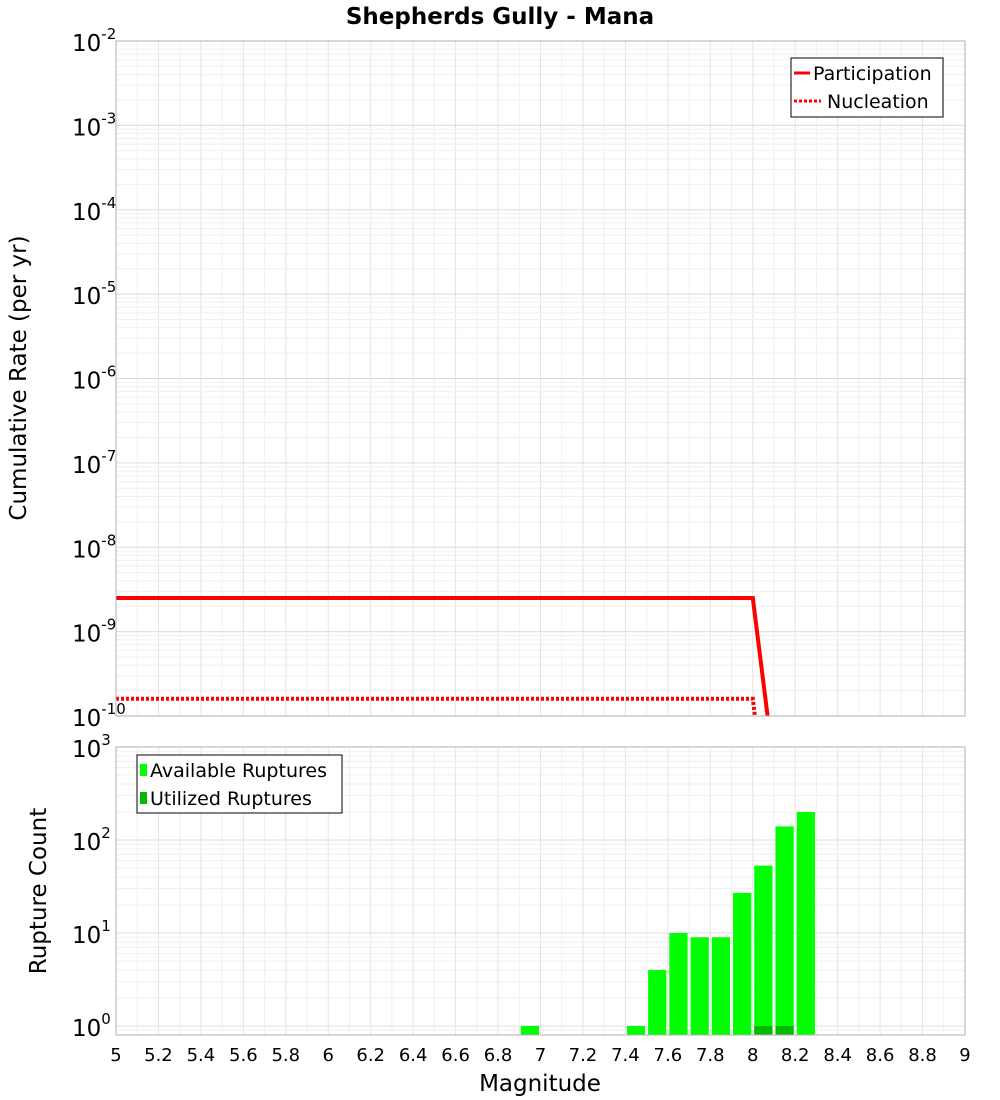  Describe the element at coordinates (94, 463) in the screenshot. I see `rate-y-tick-label: 10⁻⁷` at that location.